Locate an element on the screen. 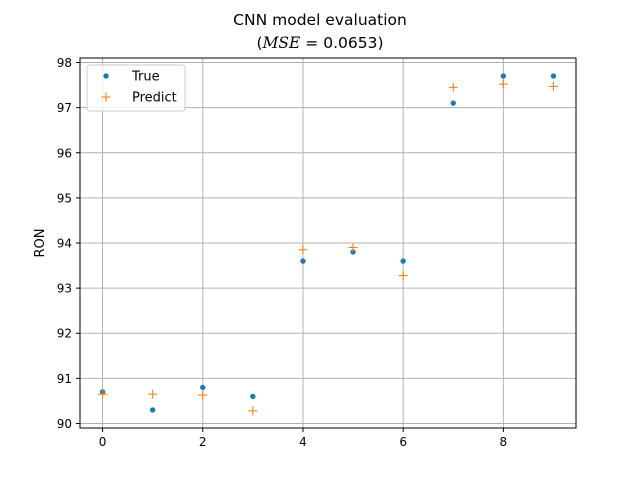 The height and width of the screenshot is (480, 640). y-tick-label: 95 is located at coordinates (64, 198).